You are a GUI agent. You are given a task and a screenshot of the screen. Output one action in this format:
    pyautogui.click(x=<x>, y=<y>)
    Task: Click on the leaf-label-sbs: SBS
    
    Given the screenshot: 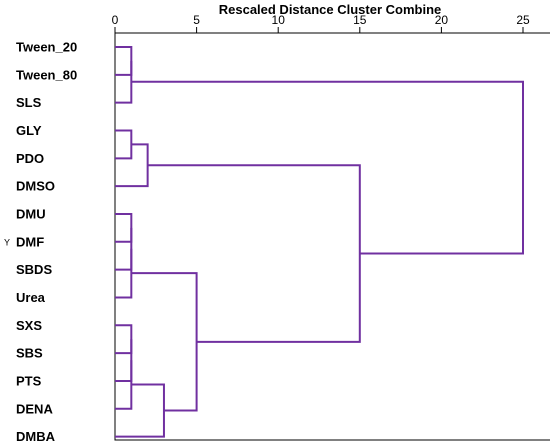 What is the action you would take?
    pyautogui.click(x=29, y=353)
    